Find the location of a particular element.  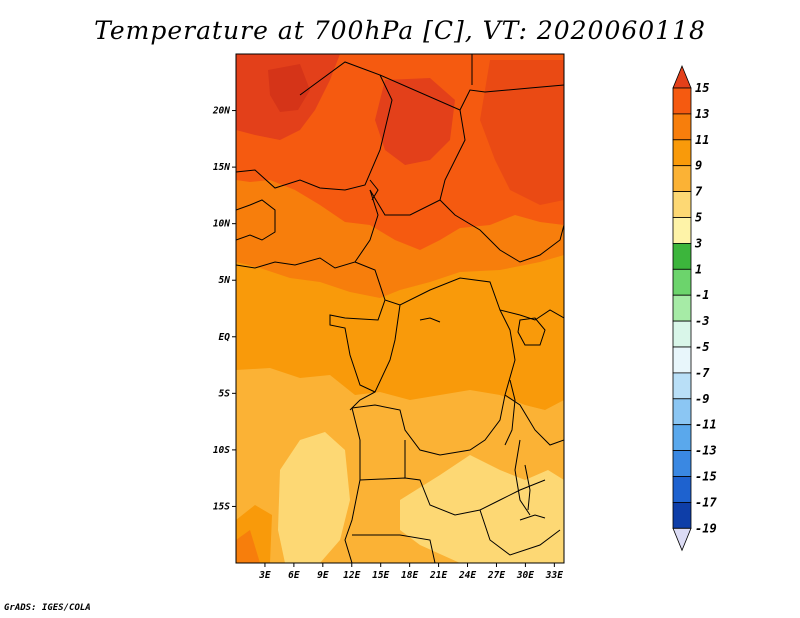

border-coast-west is located at coordinates (256, 220).